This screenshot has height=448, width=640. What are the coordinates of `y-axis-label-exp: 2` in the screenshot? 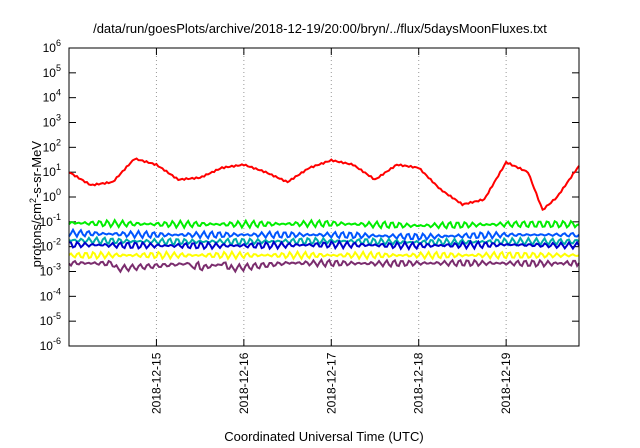 It's located at (32, 201).